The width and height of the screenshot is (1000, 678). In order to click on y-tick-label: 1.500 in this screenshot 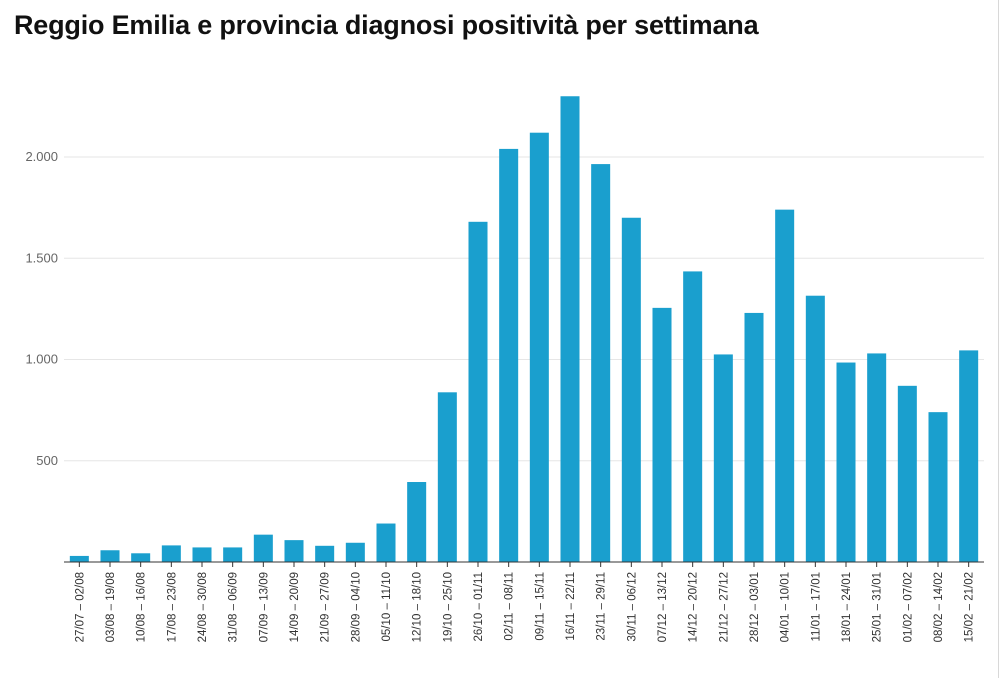, I will do `click(41, 257)`.